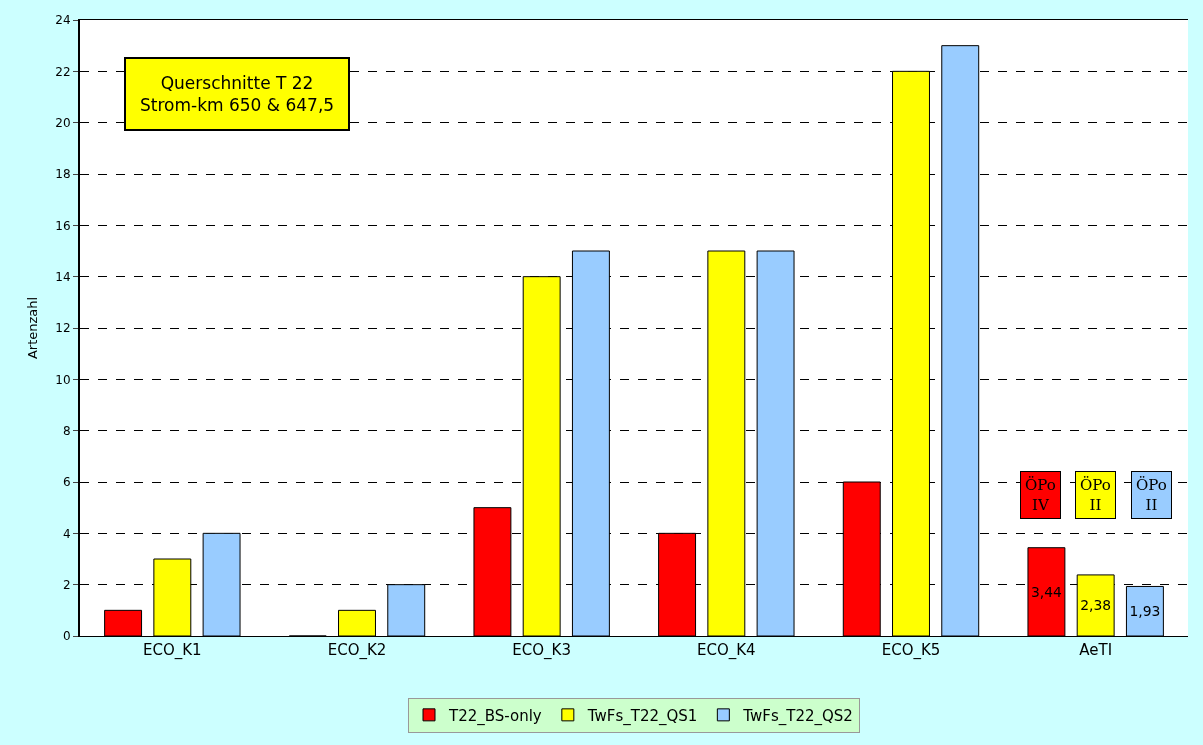 This screenshot has width=1203, height=745. What do you see at coordinates (66, 533) in the screenshot?
I see `y-tick-label: 4` at bounding box center [66, 533].